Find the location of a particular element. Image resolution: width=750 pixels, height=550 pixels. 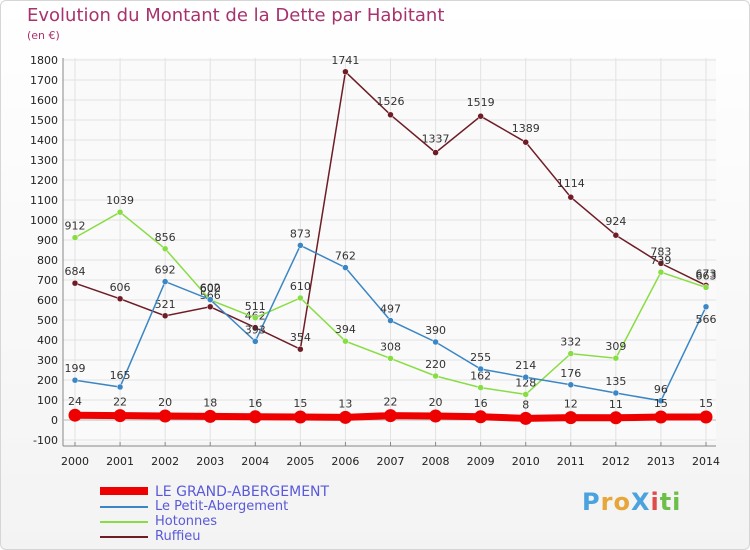

y-tick-label: -100 is located at coordinates (45, 440).